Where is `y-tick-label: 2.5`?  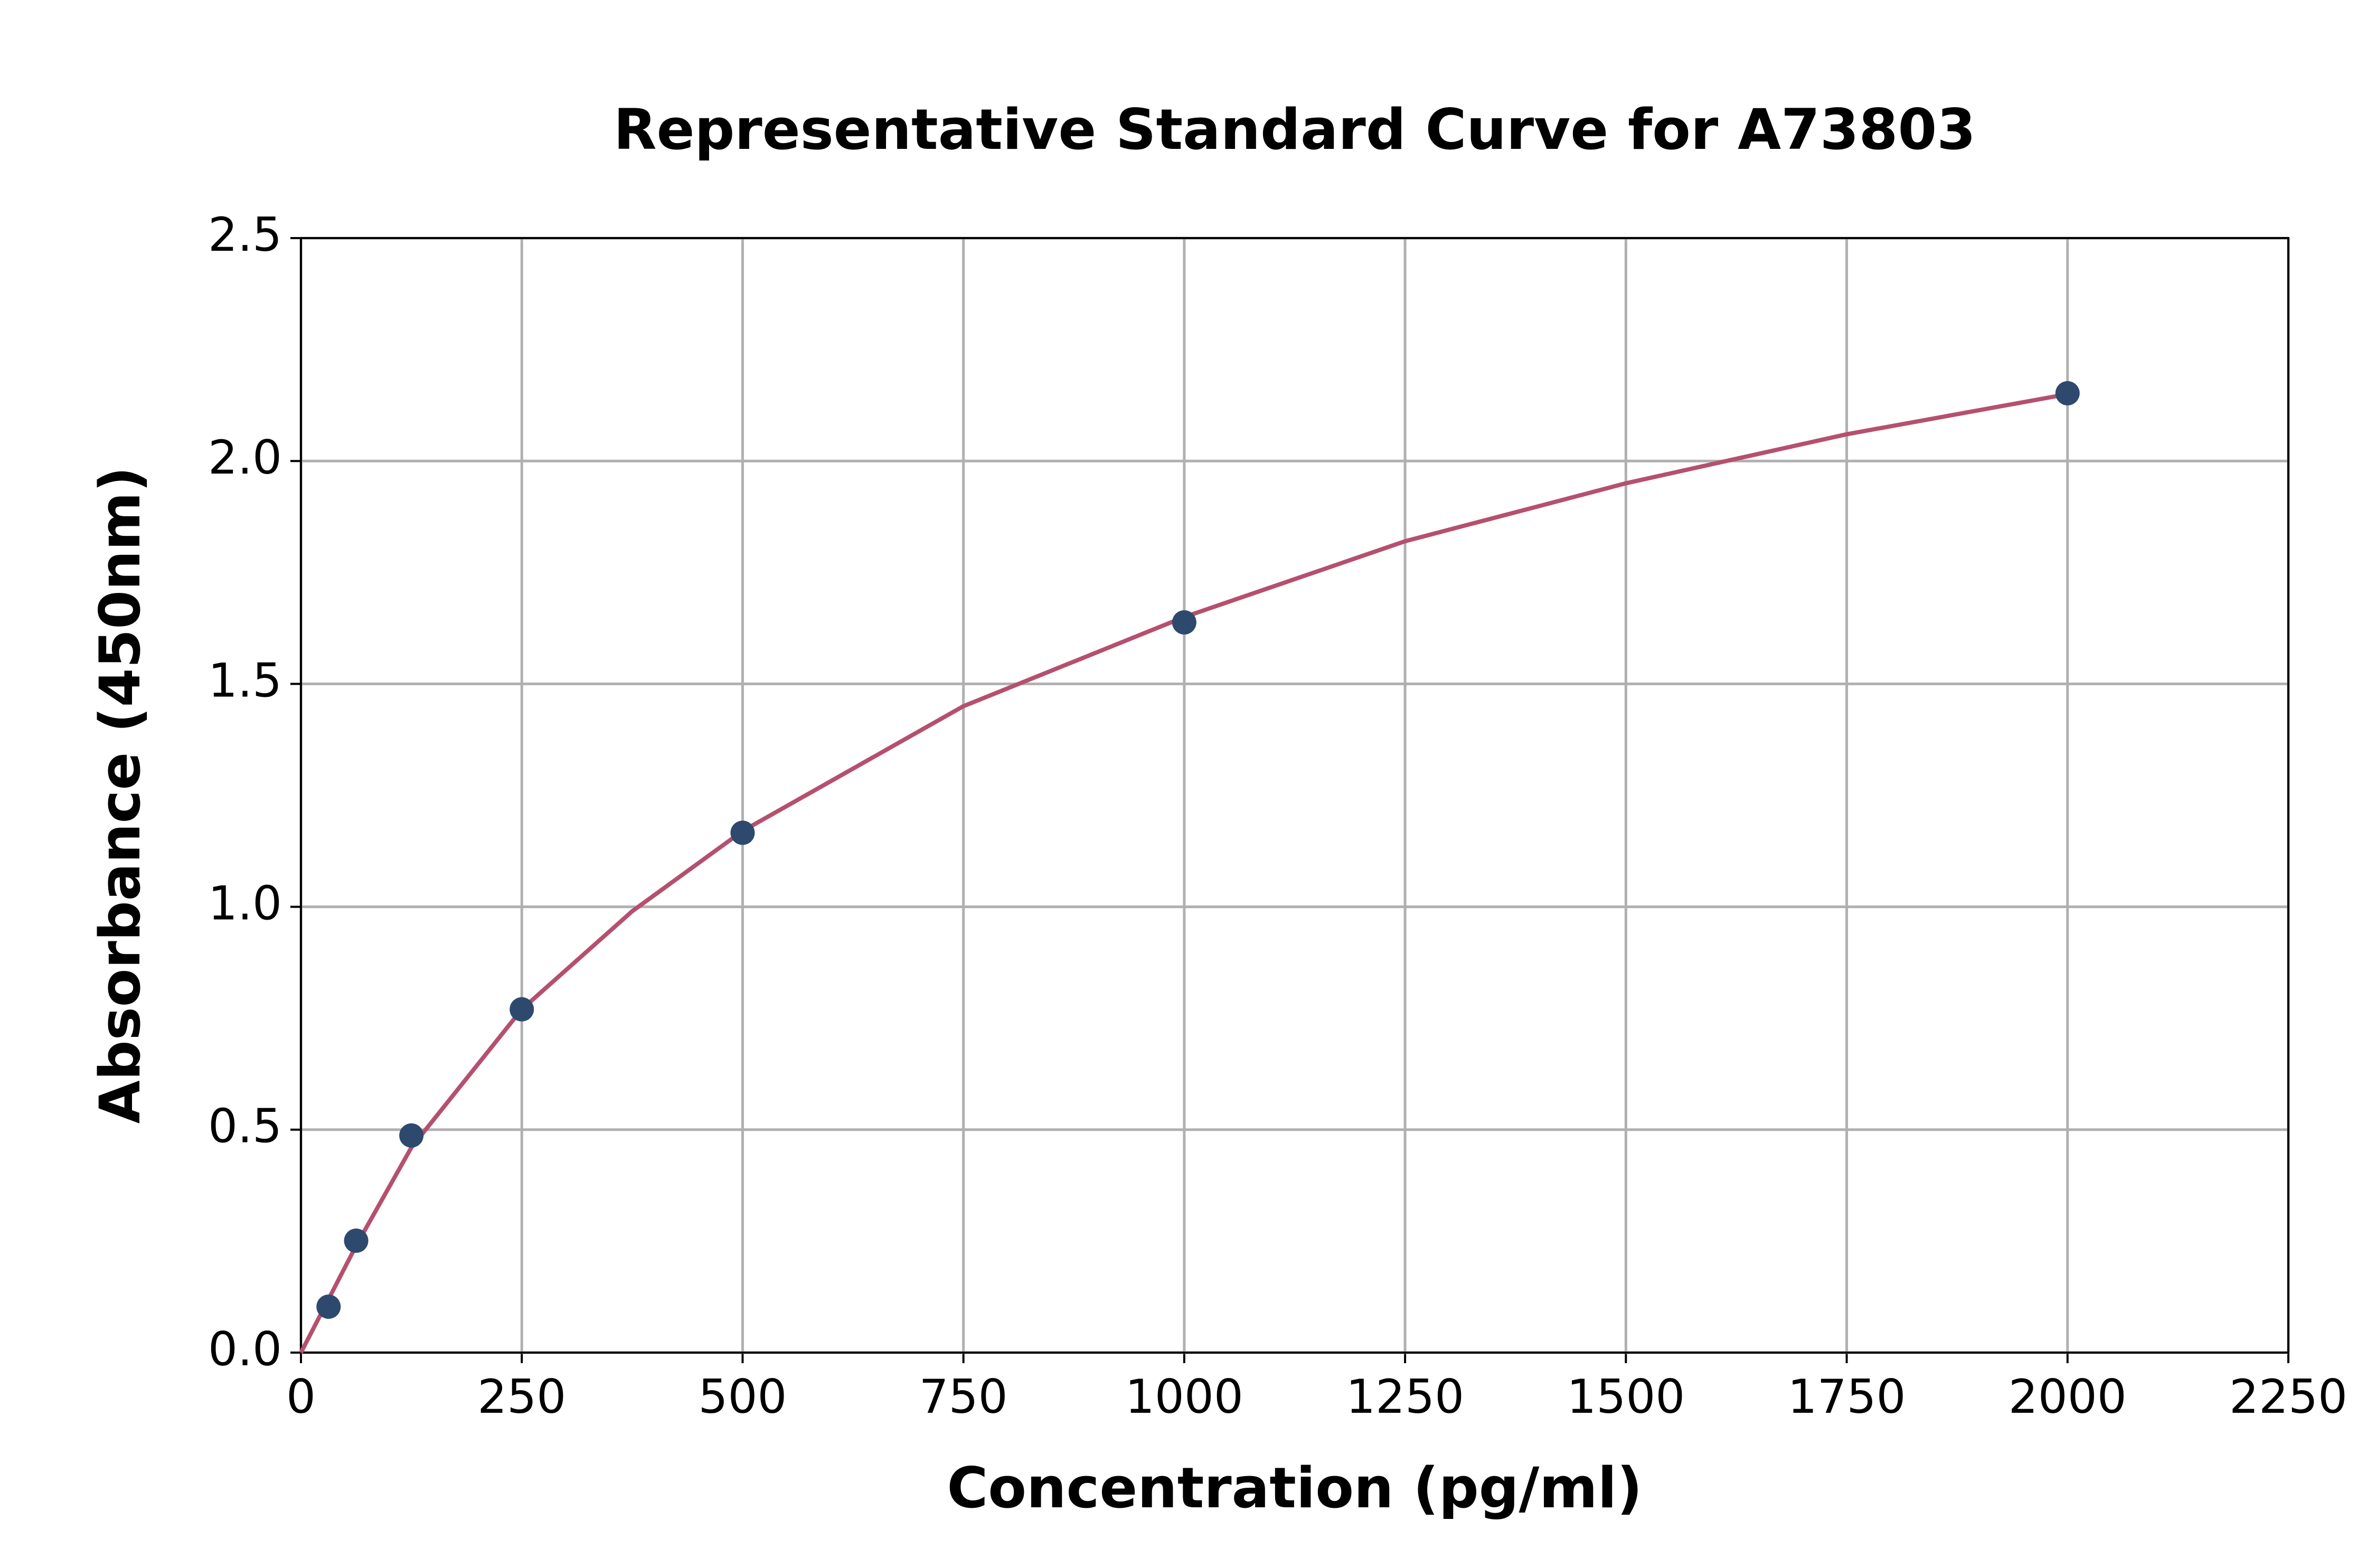 y-tick-label: 2.5 is located at coordinates (245, 234).